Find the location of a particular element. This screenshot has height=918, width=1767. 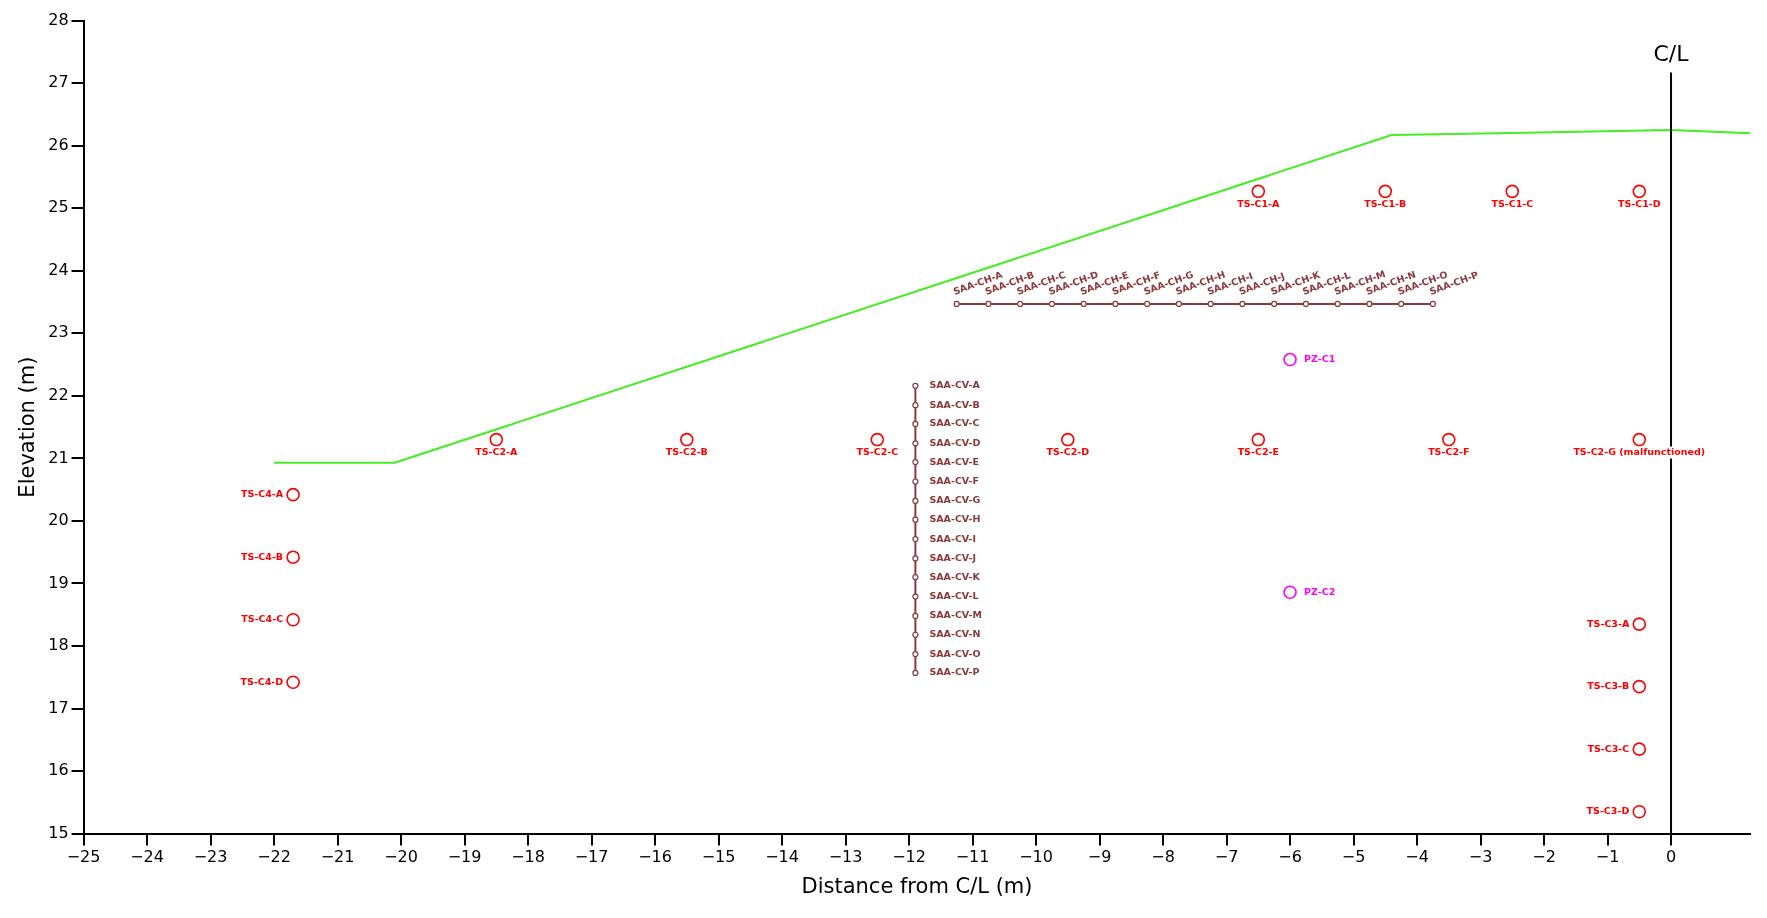

data-label: TS-C4-D is located at coordinates (262, 681).